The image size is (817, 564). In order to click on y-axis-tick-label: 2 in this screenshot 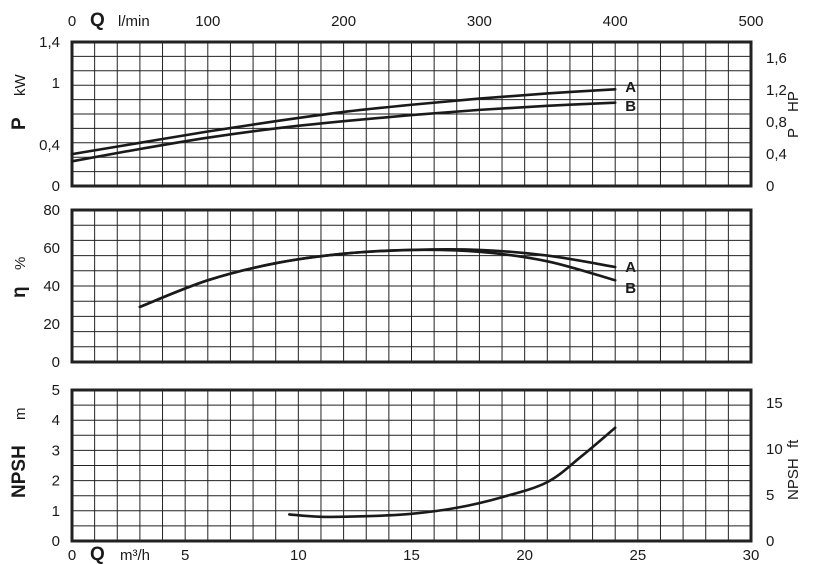, I will do `click(56, 481)`.